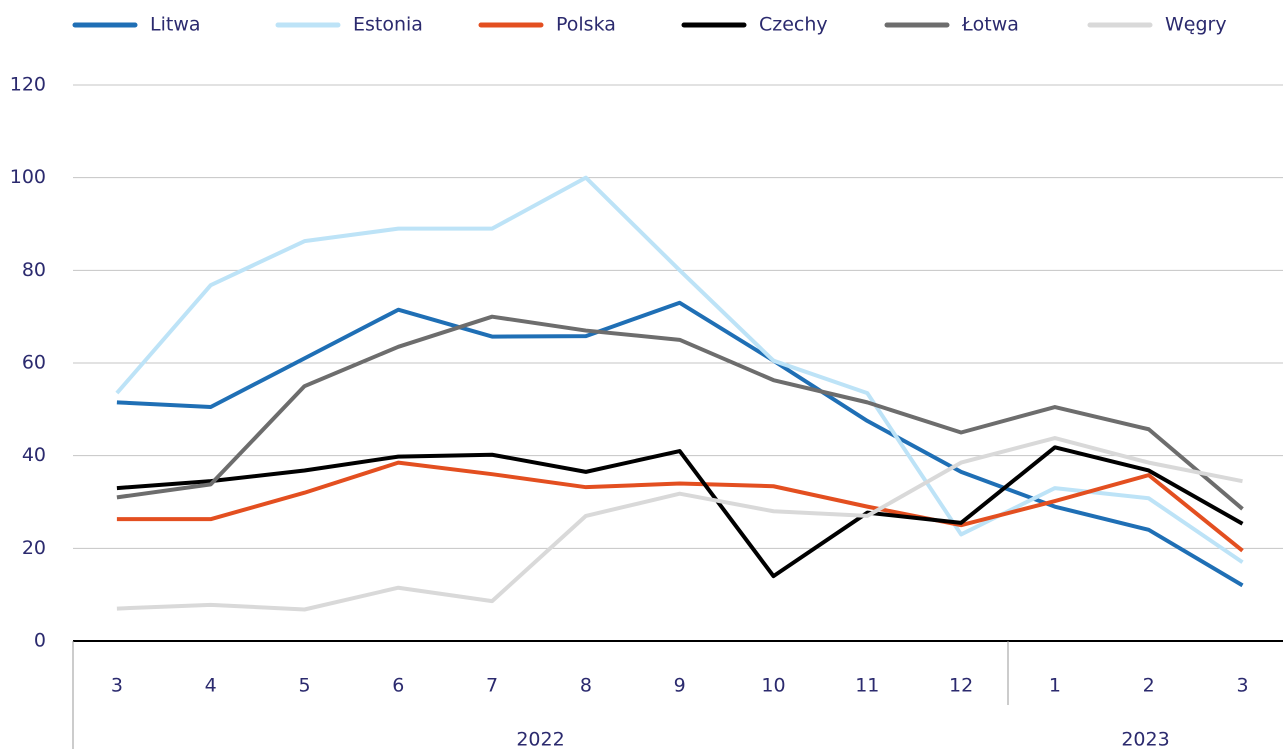 This screenshot has width=1283, height=749. I want to click on x-tick-label: 4, so click(211, 686).